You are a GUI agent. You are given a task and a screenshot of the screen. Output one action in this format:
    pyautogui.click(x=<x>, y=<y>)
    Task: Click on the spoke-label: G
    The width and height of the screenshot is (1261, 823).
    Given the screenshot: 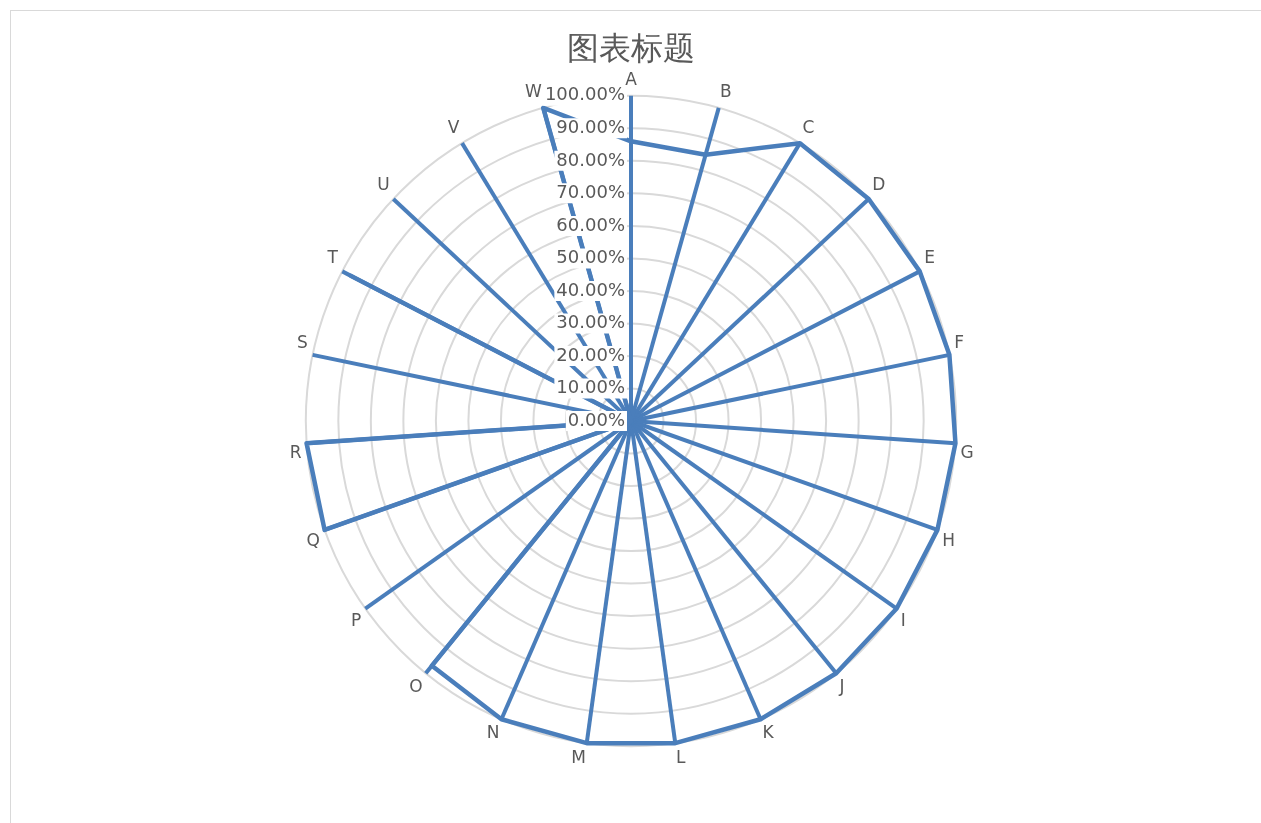 What is the action you would take?
    pyautogui.click(x=967, y=452)
    